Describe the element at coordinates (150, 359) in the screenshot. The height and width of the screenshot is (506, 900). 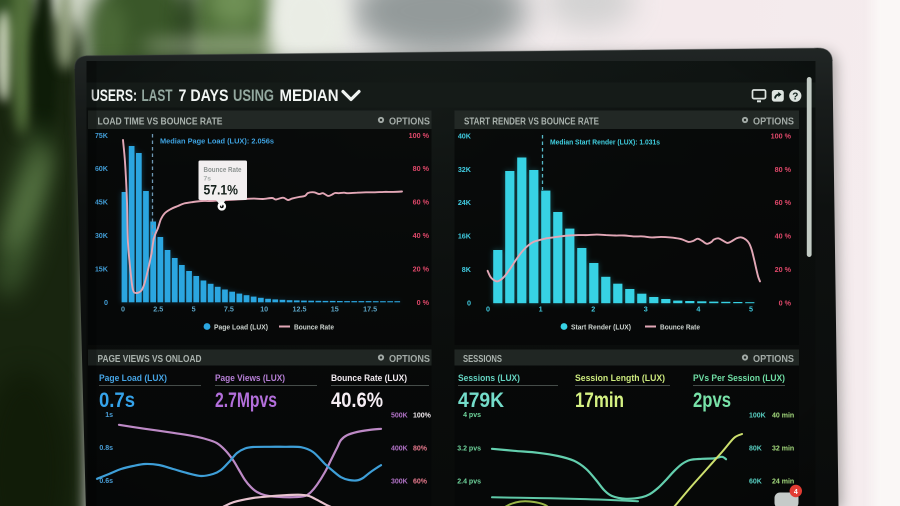
I see `svg-text: PAGE VIEWS VS ONLOAD` at that location.